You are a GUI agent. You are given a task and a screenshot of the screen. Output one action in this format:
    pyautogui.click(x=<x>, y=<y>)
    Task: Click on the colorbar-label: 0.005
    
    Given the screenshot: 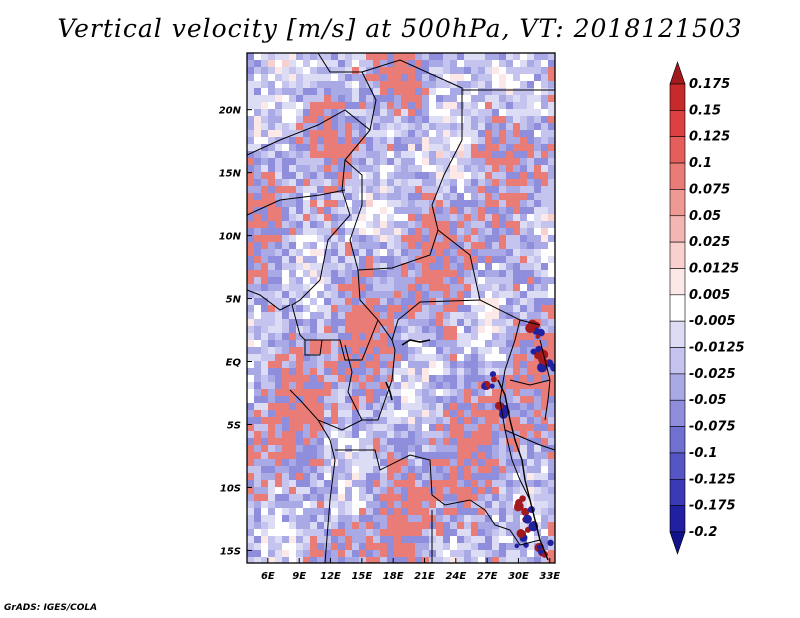 What is the action you would take?
    pyautogui.click(x=709, y=295)
    